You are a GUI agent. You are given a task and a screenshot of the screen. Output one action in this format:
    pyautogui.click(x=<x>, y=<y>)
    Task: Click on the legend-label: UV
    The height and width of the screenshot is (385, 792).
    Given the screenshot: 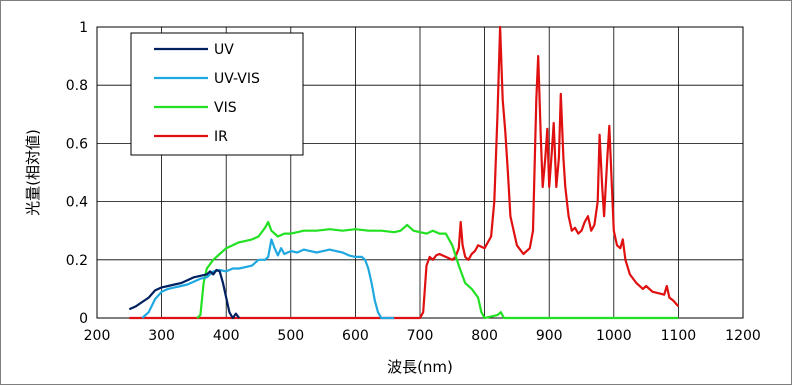 What is the action you would take?
    pyautogui.click(x=224, y=50)
    